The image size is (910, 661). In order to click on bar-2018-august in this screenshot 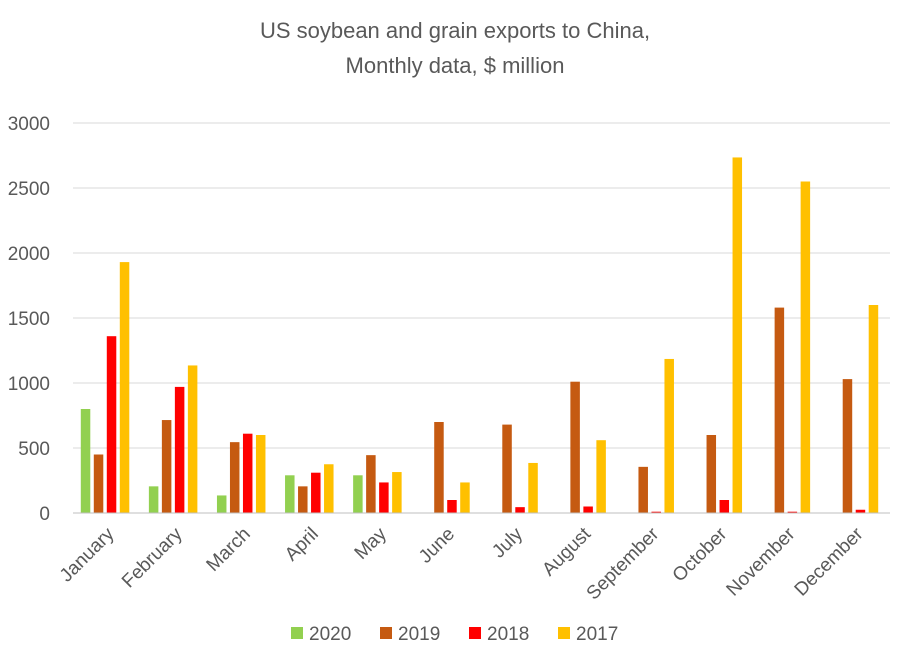, I will do `click(588, 509)`.